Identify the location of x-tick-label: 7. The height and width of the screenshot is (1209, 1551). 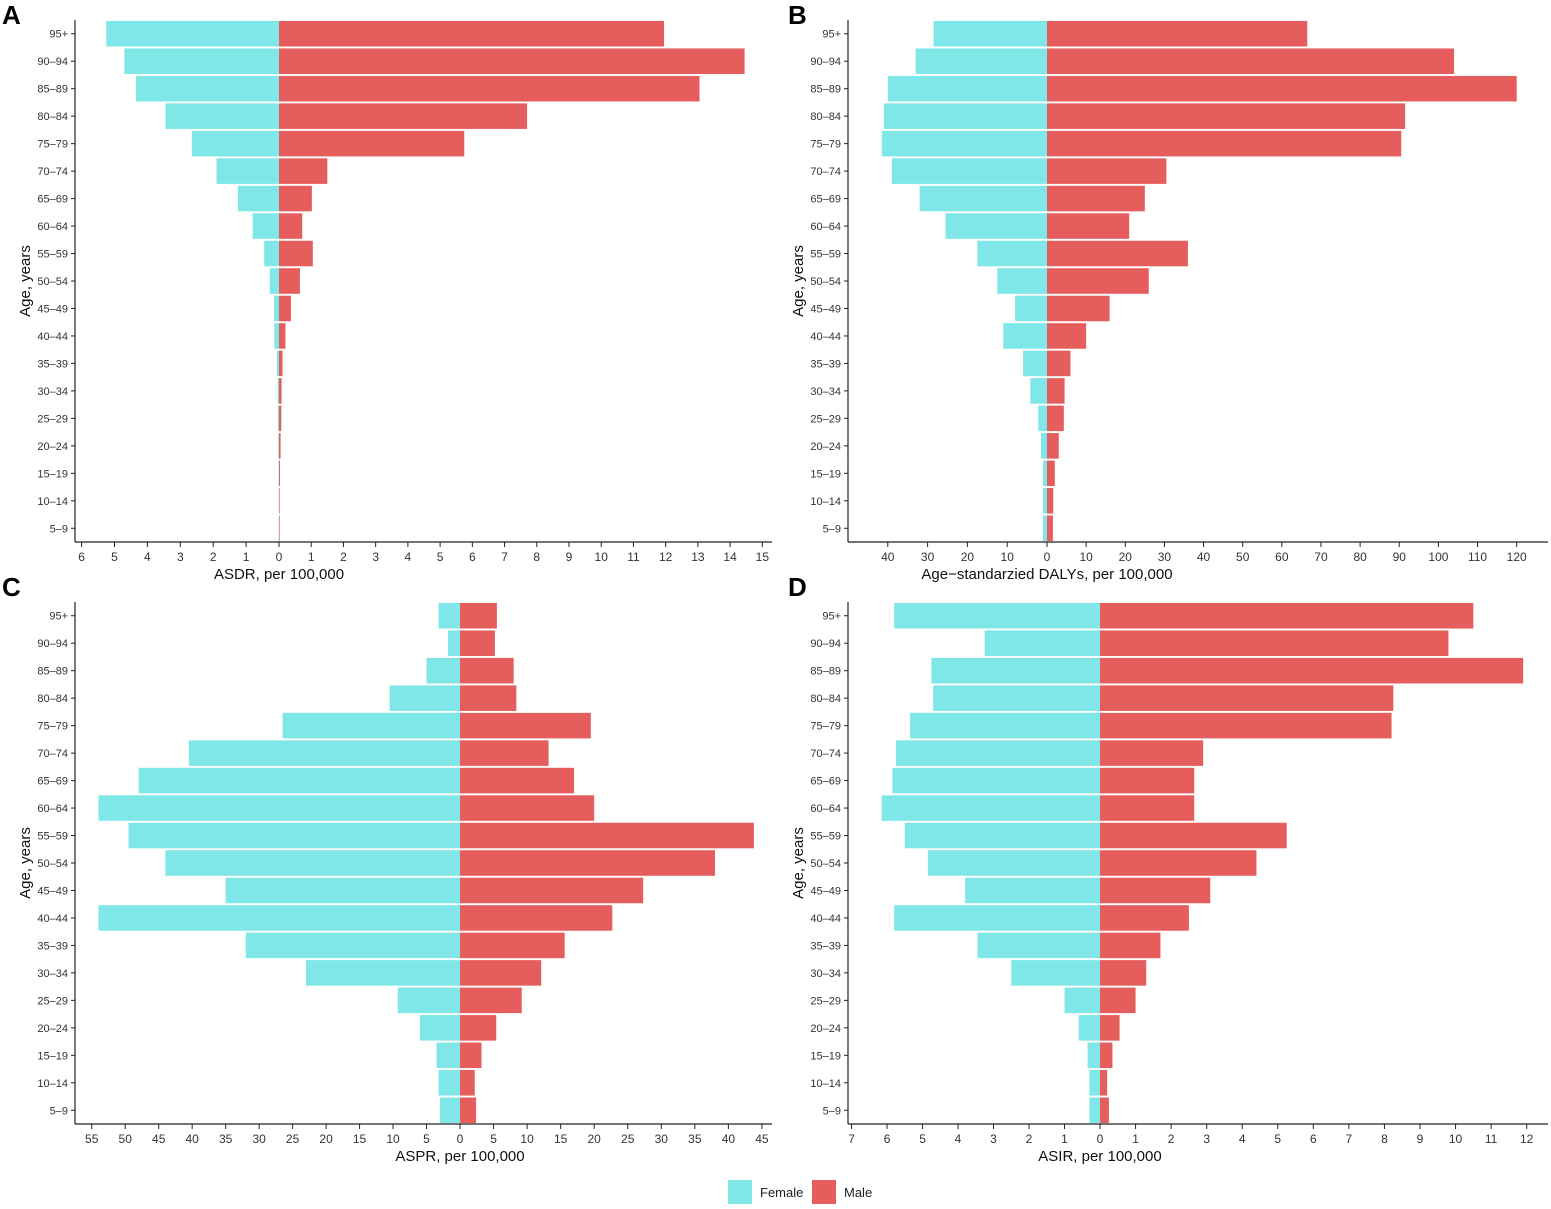
(1349, 1139).